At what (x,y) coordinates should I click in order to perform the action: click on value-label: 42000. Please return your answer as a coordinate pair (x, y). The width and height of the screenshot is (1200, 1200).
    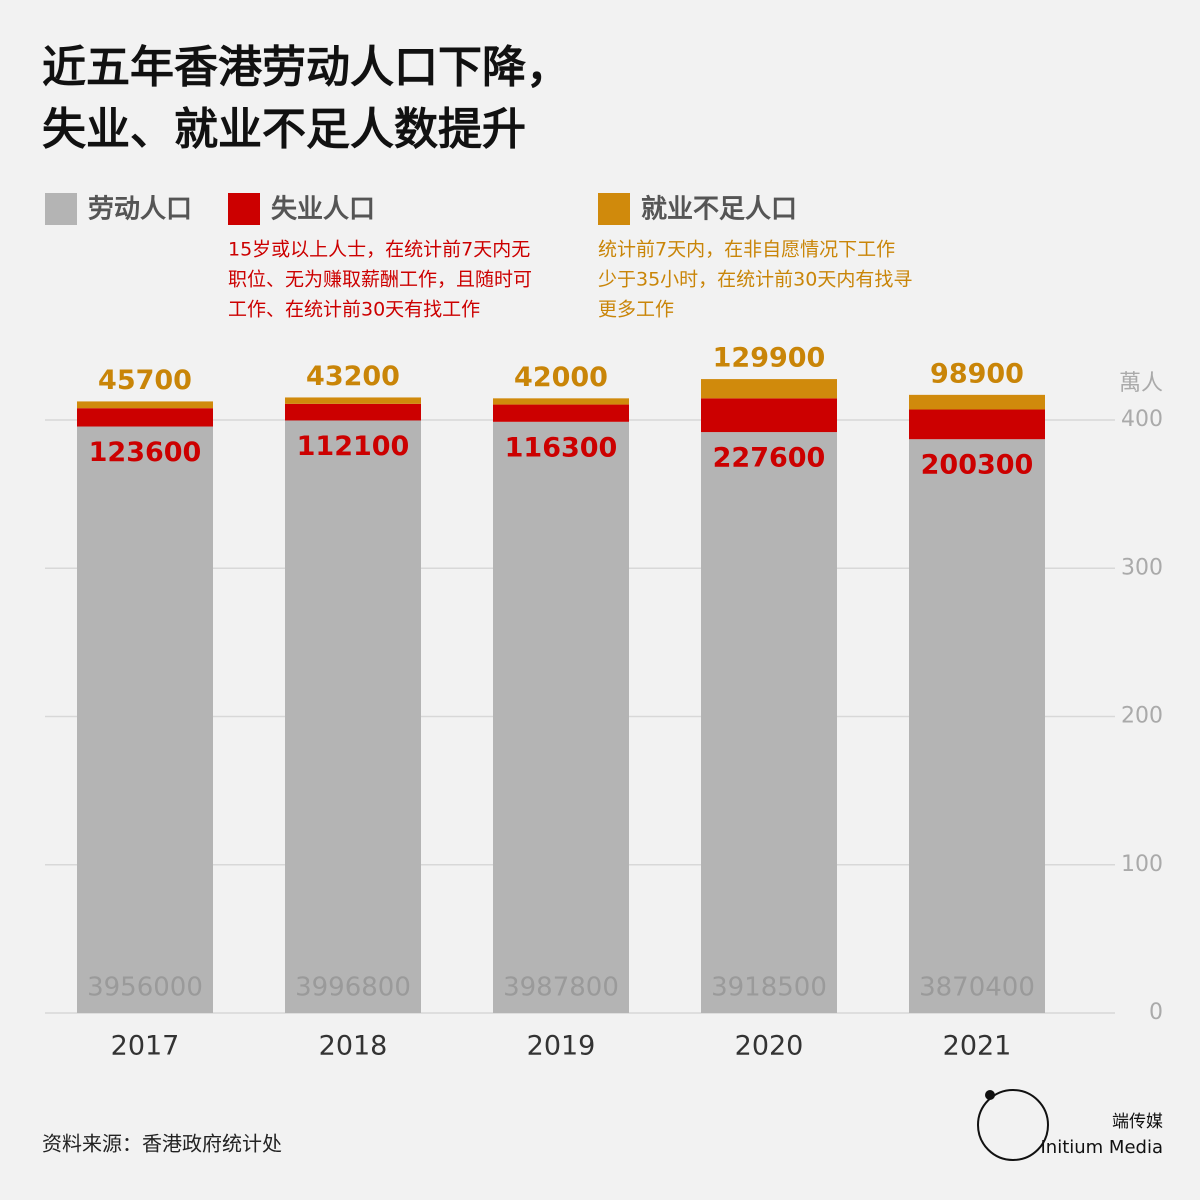
    Looking at the image, I should click on (561, 377).